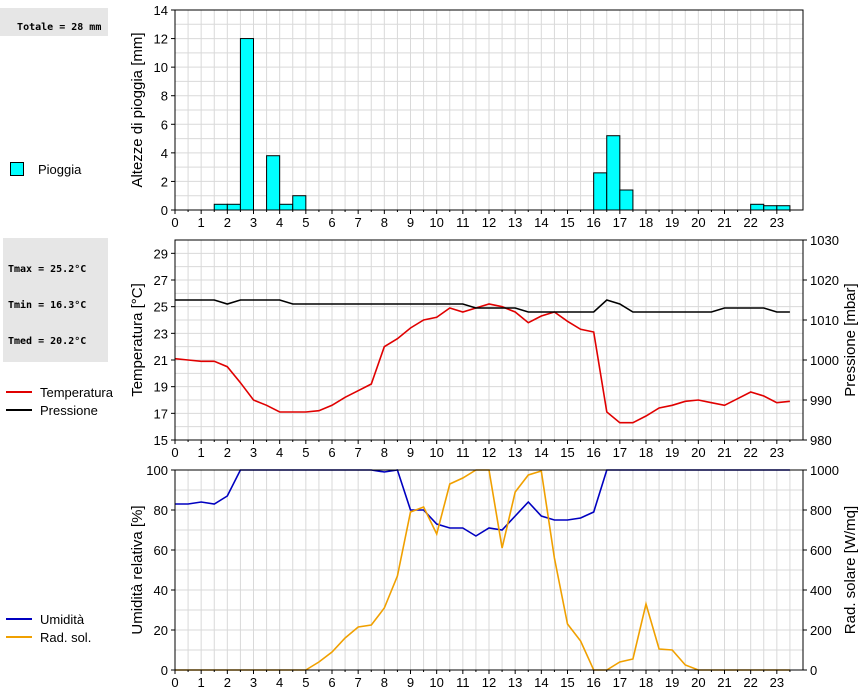 This screenshot has width=860, height=690. Describe the element at coordinates (813, 670) in the screenshot. I see `y2-tick-label: 0` at that location.